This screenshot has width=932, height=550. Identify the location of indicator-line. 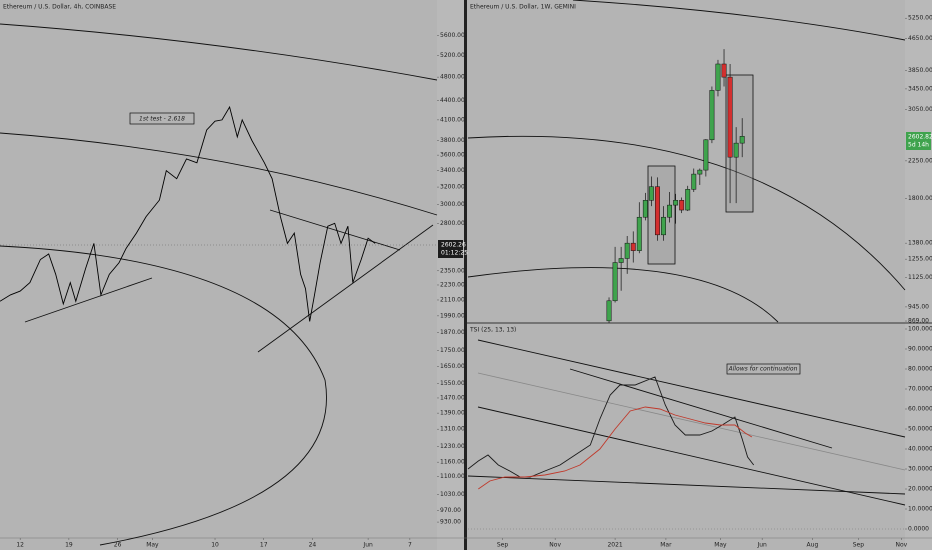
(611, 427).